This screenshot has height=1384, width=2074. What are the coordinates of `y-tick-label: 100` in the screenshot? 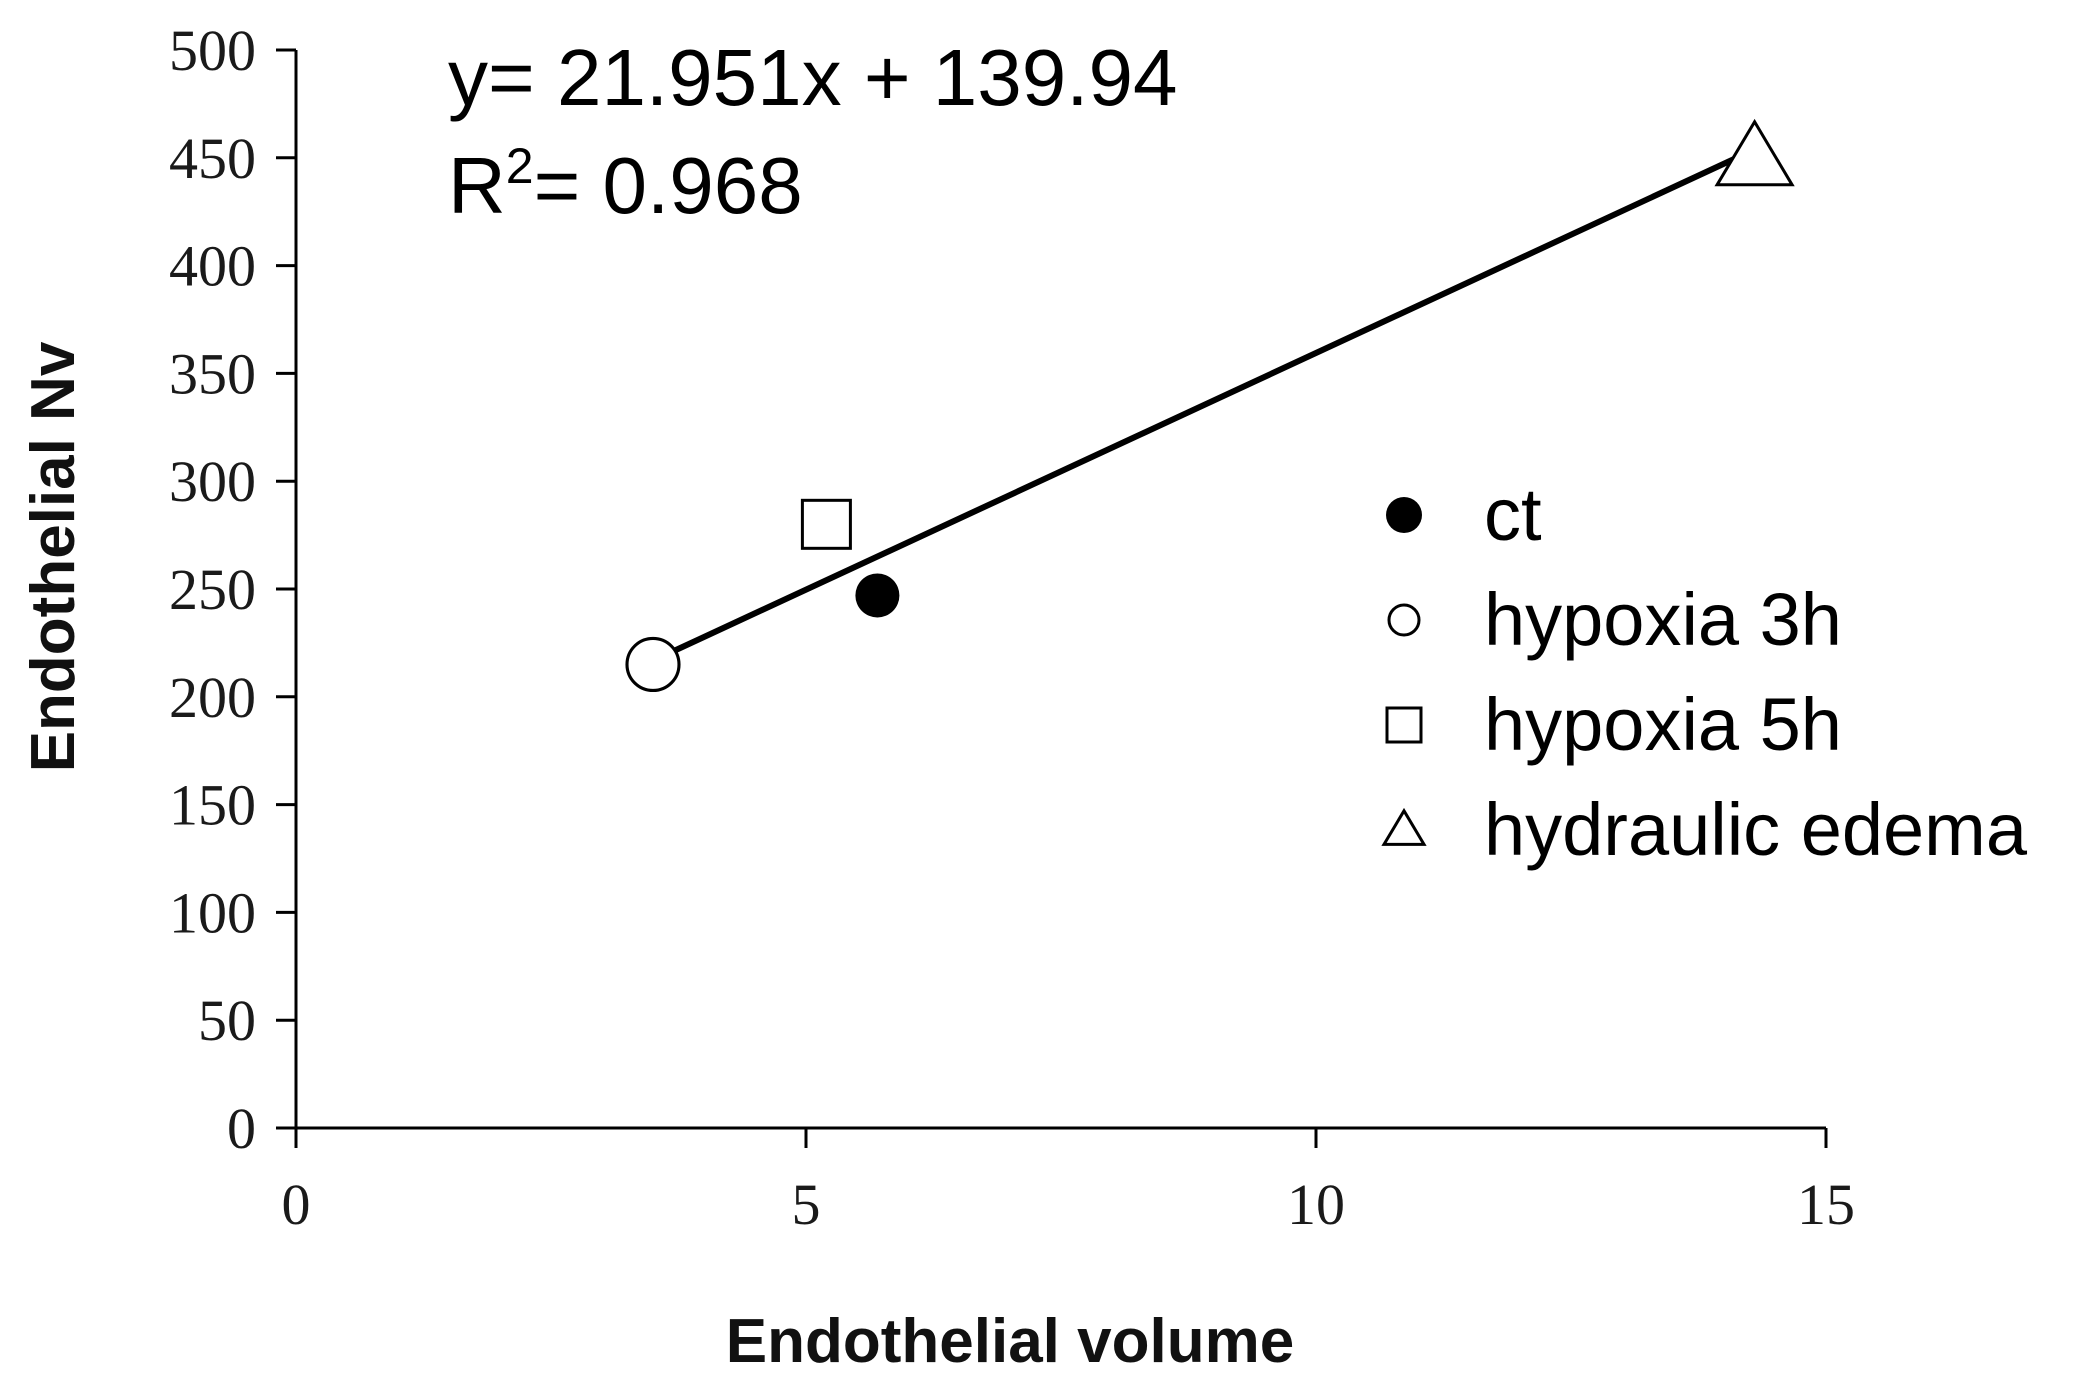 It's located at (212, 912).